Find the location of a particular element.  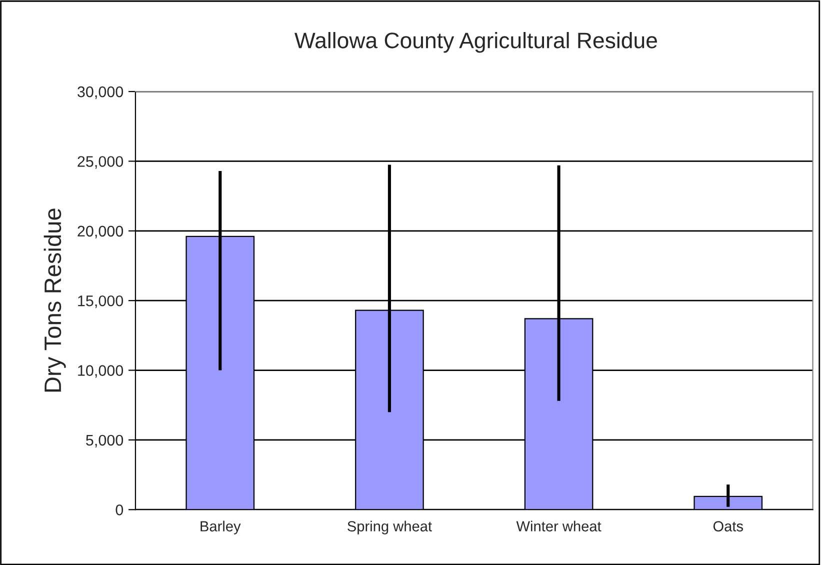

y-axis-title: Dry Tons Residue is located at coordinates (55, 300).